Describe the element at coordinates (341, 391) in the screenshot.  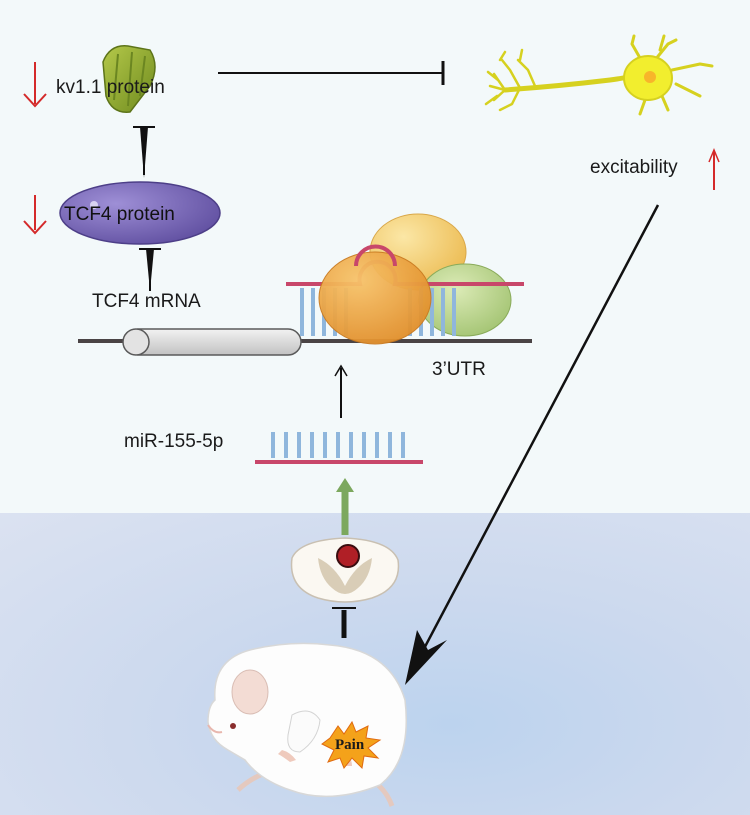
I see `mirna-to-utr-arrow` at that location.